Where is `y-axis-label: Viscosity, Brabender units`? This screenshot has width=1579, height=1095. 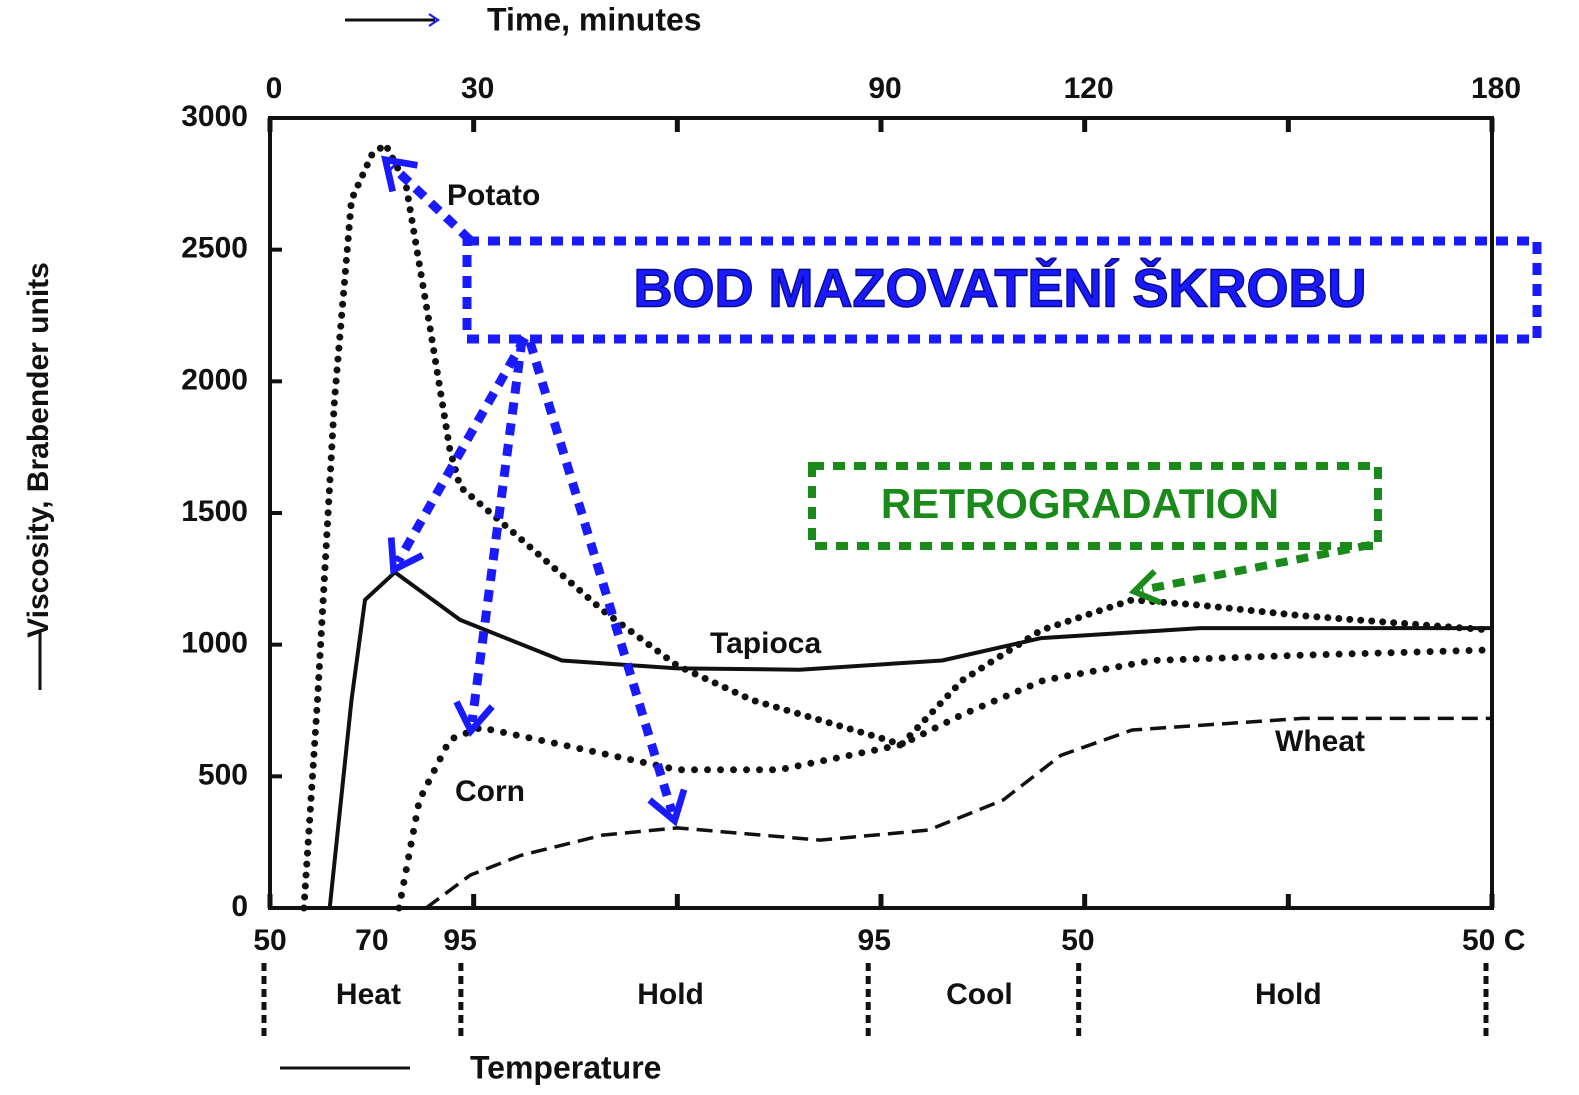 y-axis-label: Viscosity, Brabender units is located at coordinates (38, 450).